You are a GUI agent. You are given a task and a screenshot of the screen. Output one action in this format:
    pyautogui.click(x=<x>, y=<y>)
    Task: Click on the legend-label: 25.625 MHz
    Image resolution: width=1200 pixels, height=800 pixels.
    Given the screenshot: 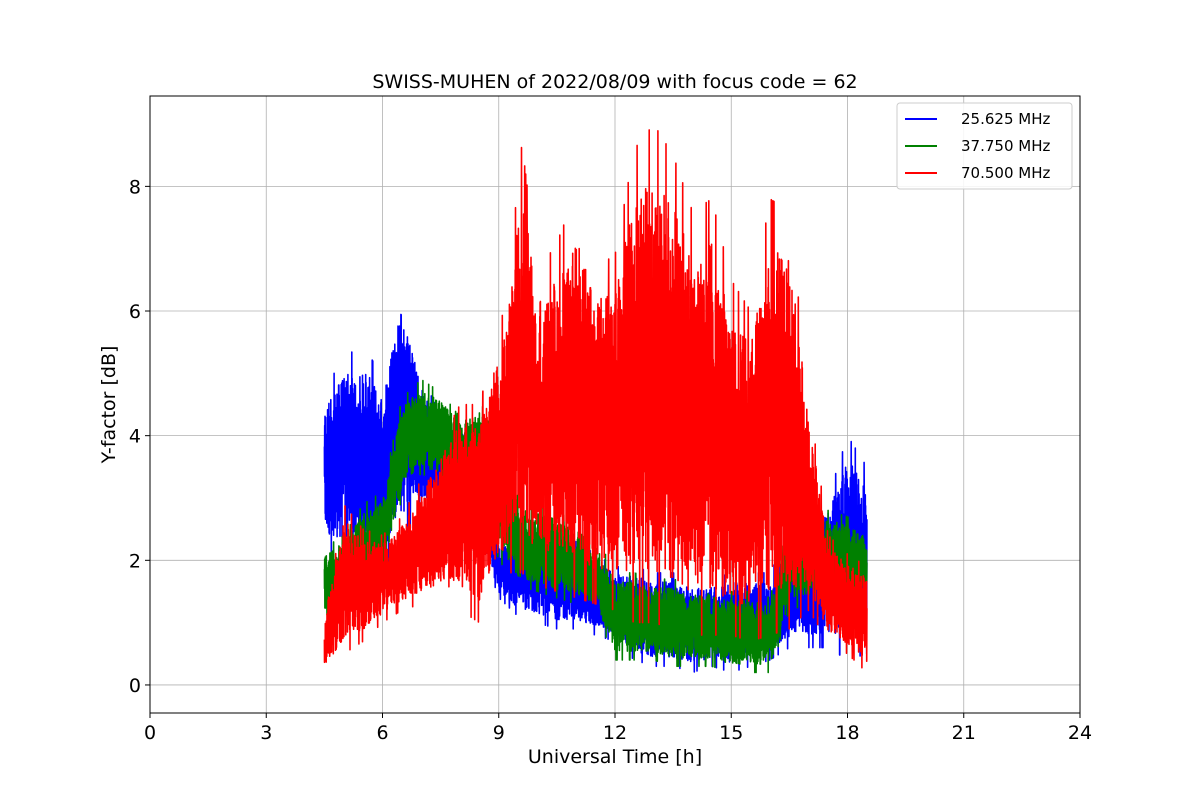 What is the action you would take?
    pyautogui.click(x=1005, y=119)
    